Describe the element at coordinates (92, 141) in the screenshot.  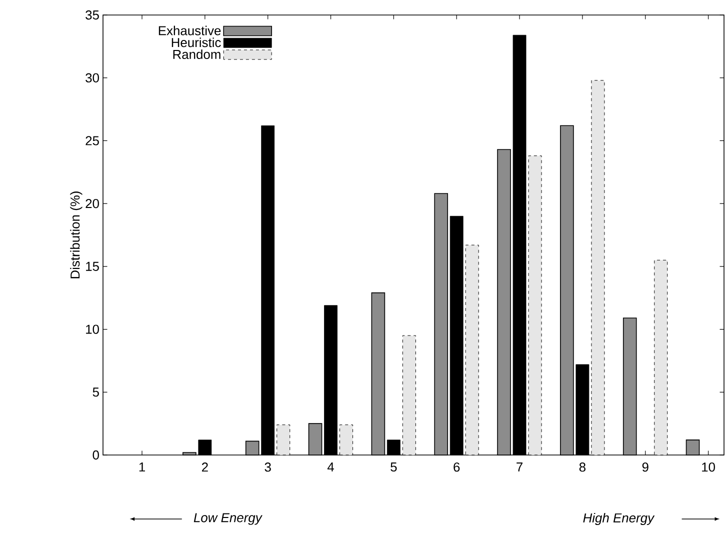
I see `y-tick-label: 25` at that location.